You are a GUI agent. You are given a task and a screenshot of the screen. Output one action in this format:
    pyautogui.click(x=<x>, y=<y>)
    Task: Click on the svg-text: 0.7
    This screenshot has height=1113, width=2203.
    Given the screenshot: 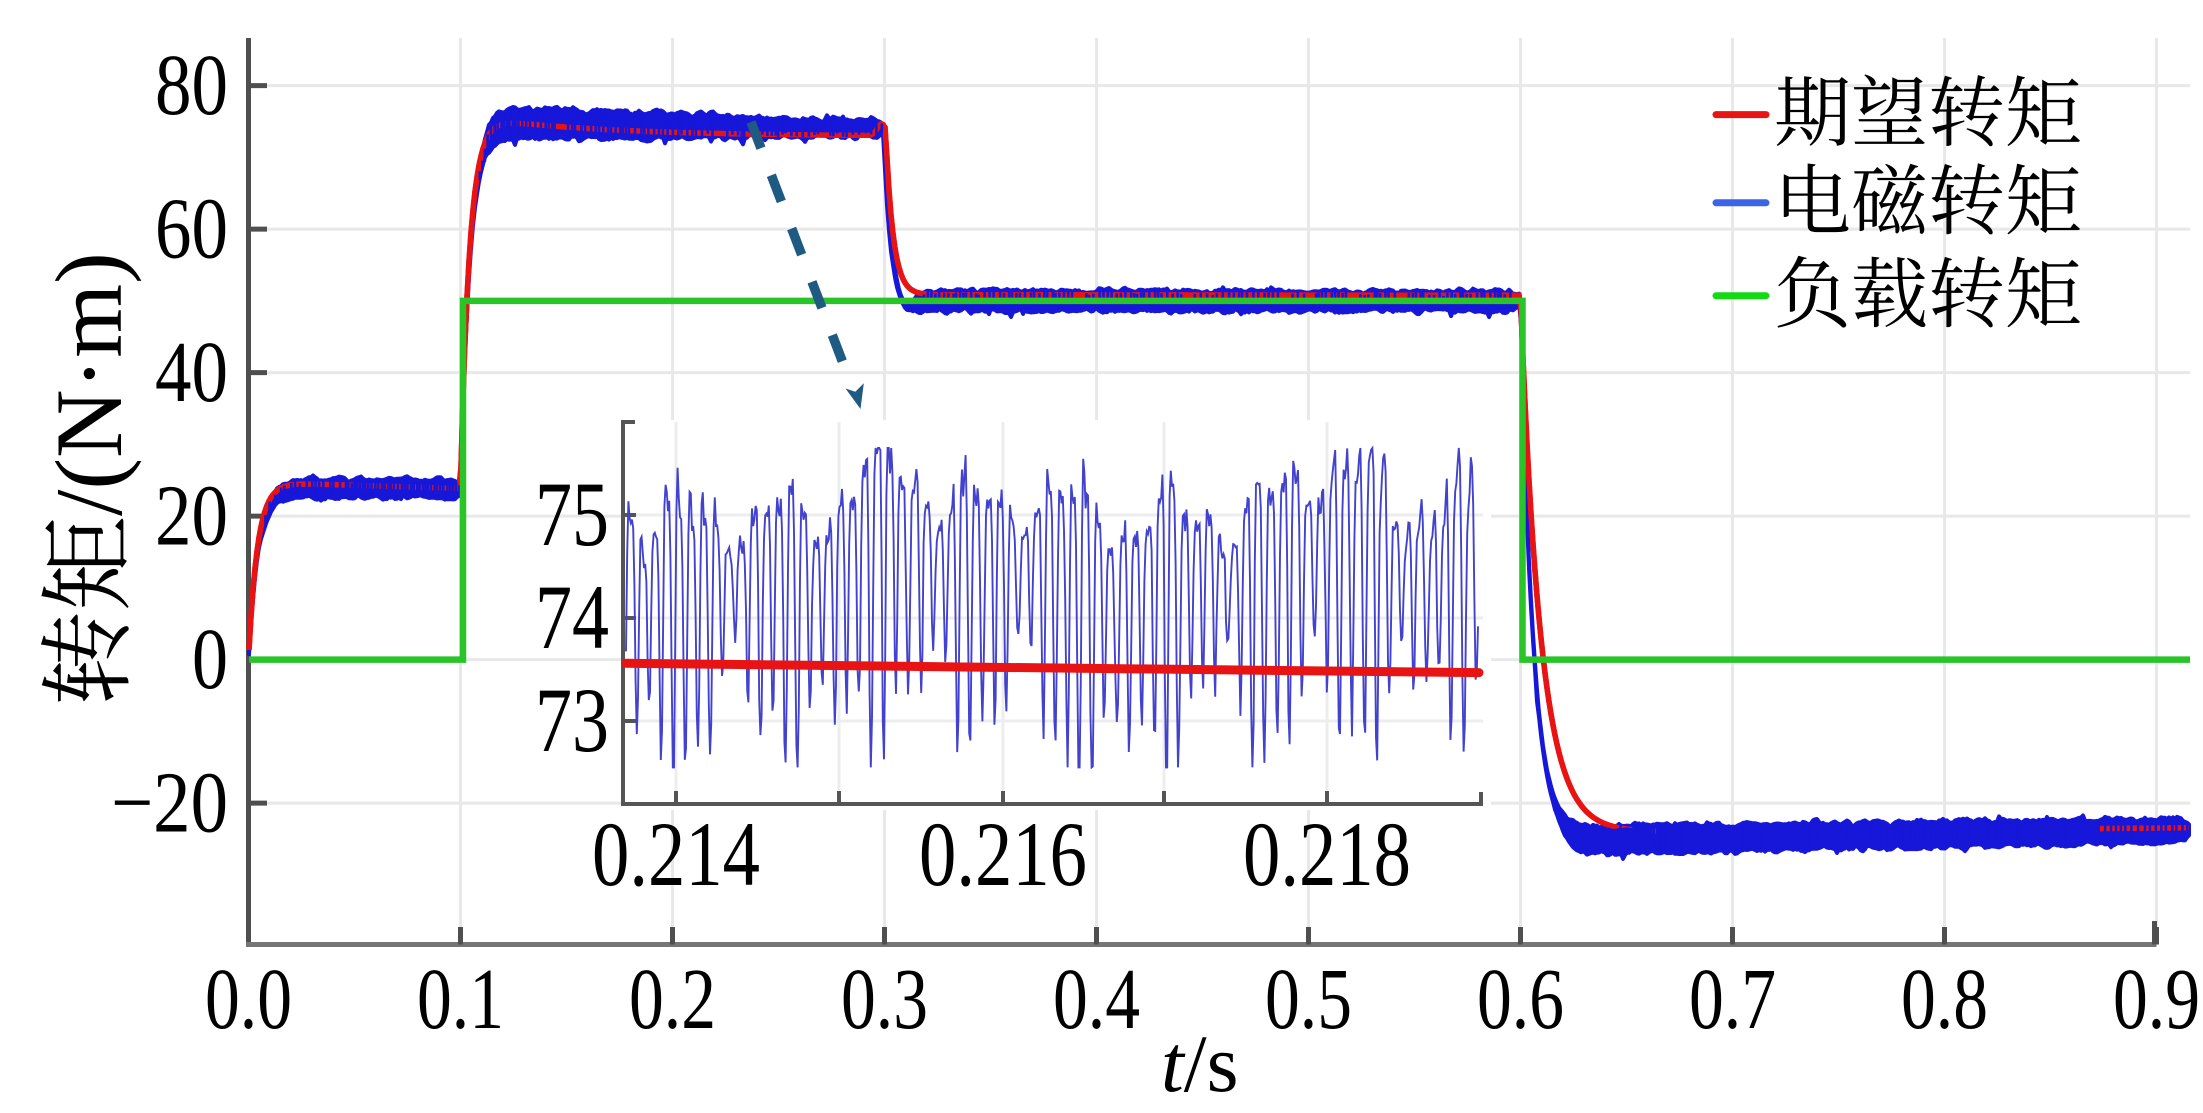 What is the action you would take?
    pyautogui.click(x=1732, y=998)
    